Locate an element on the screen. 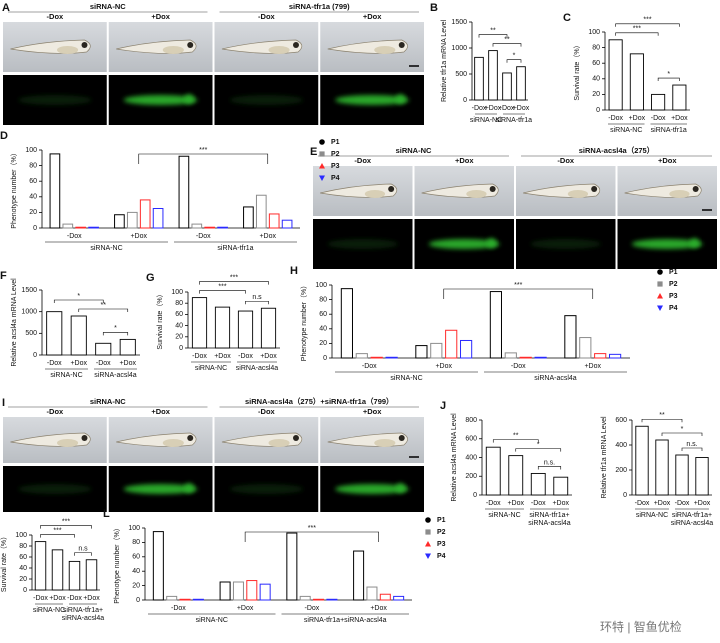  group-label: siRNA-acsl4a is located at coordinates (115, 375).